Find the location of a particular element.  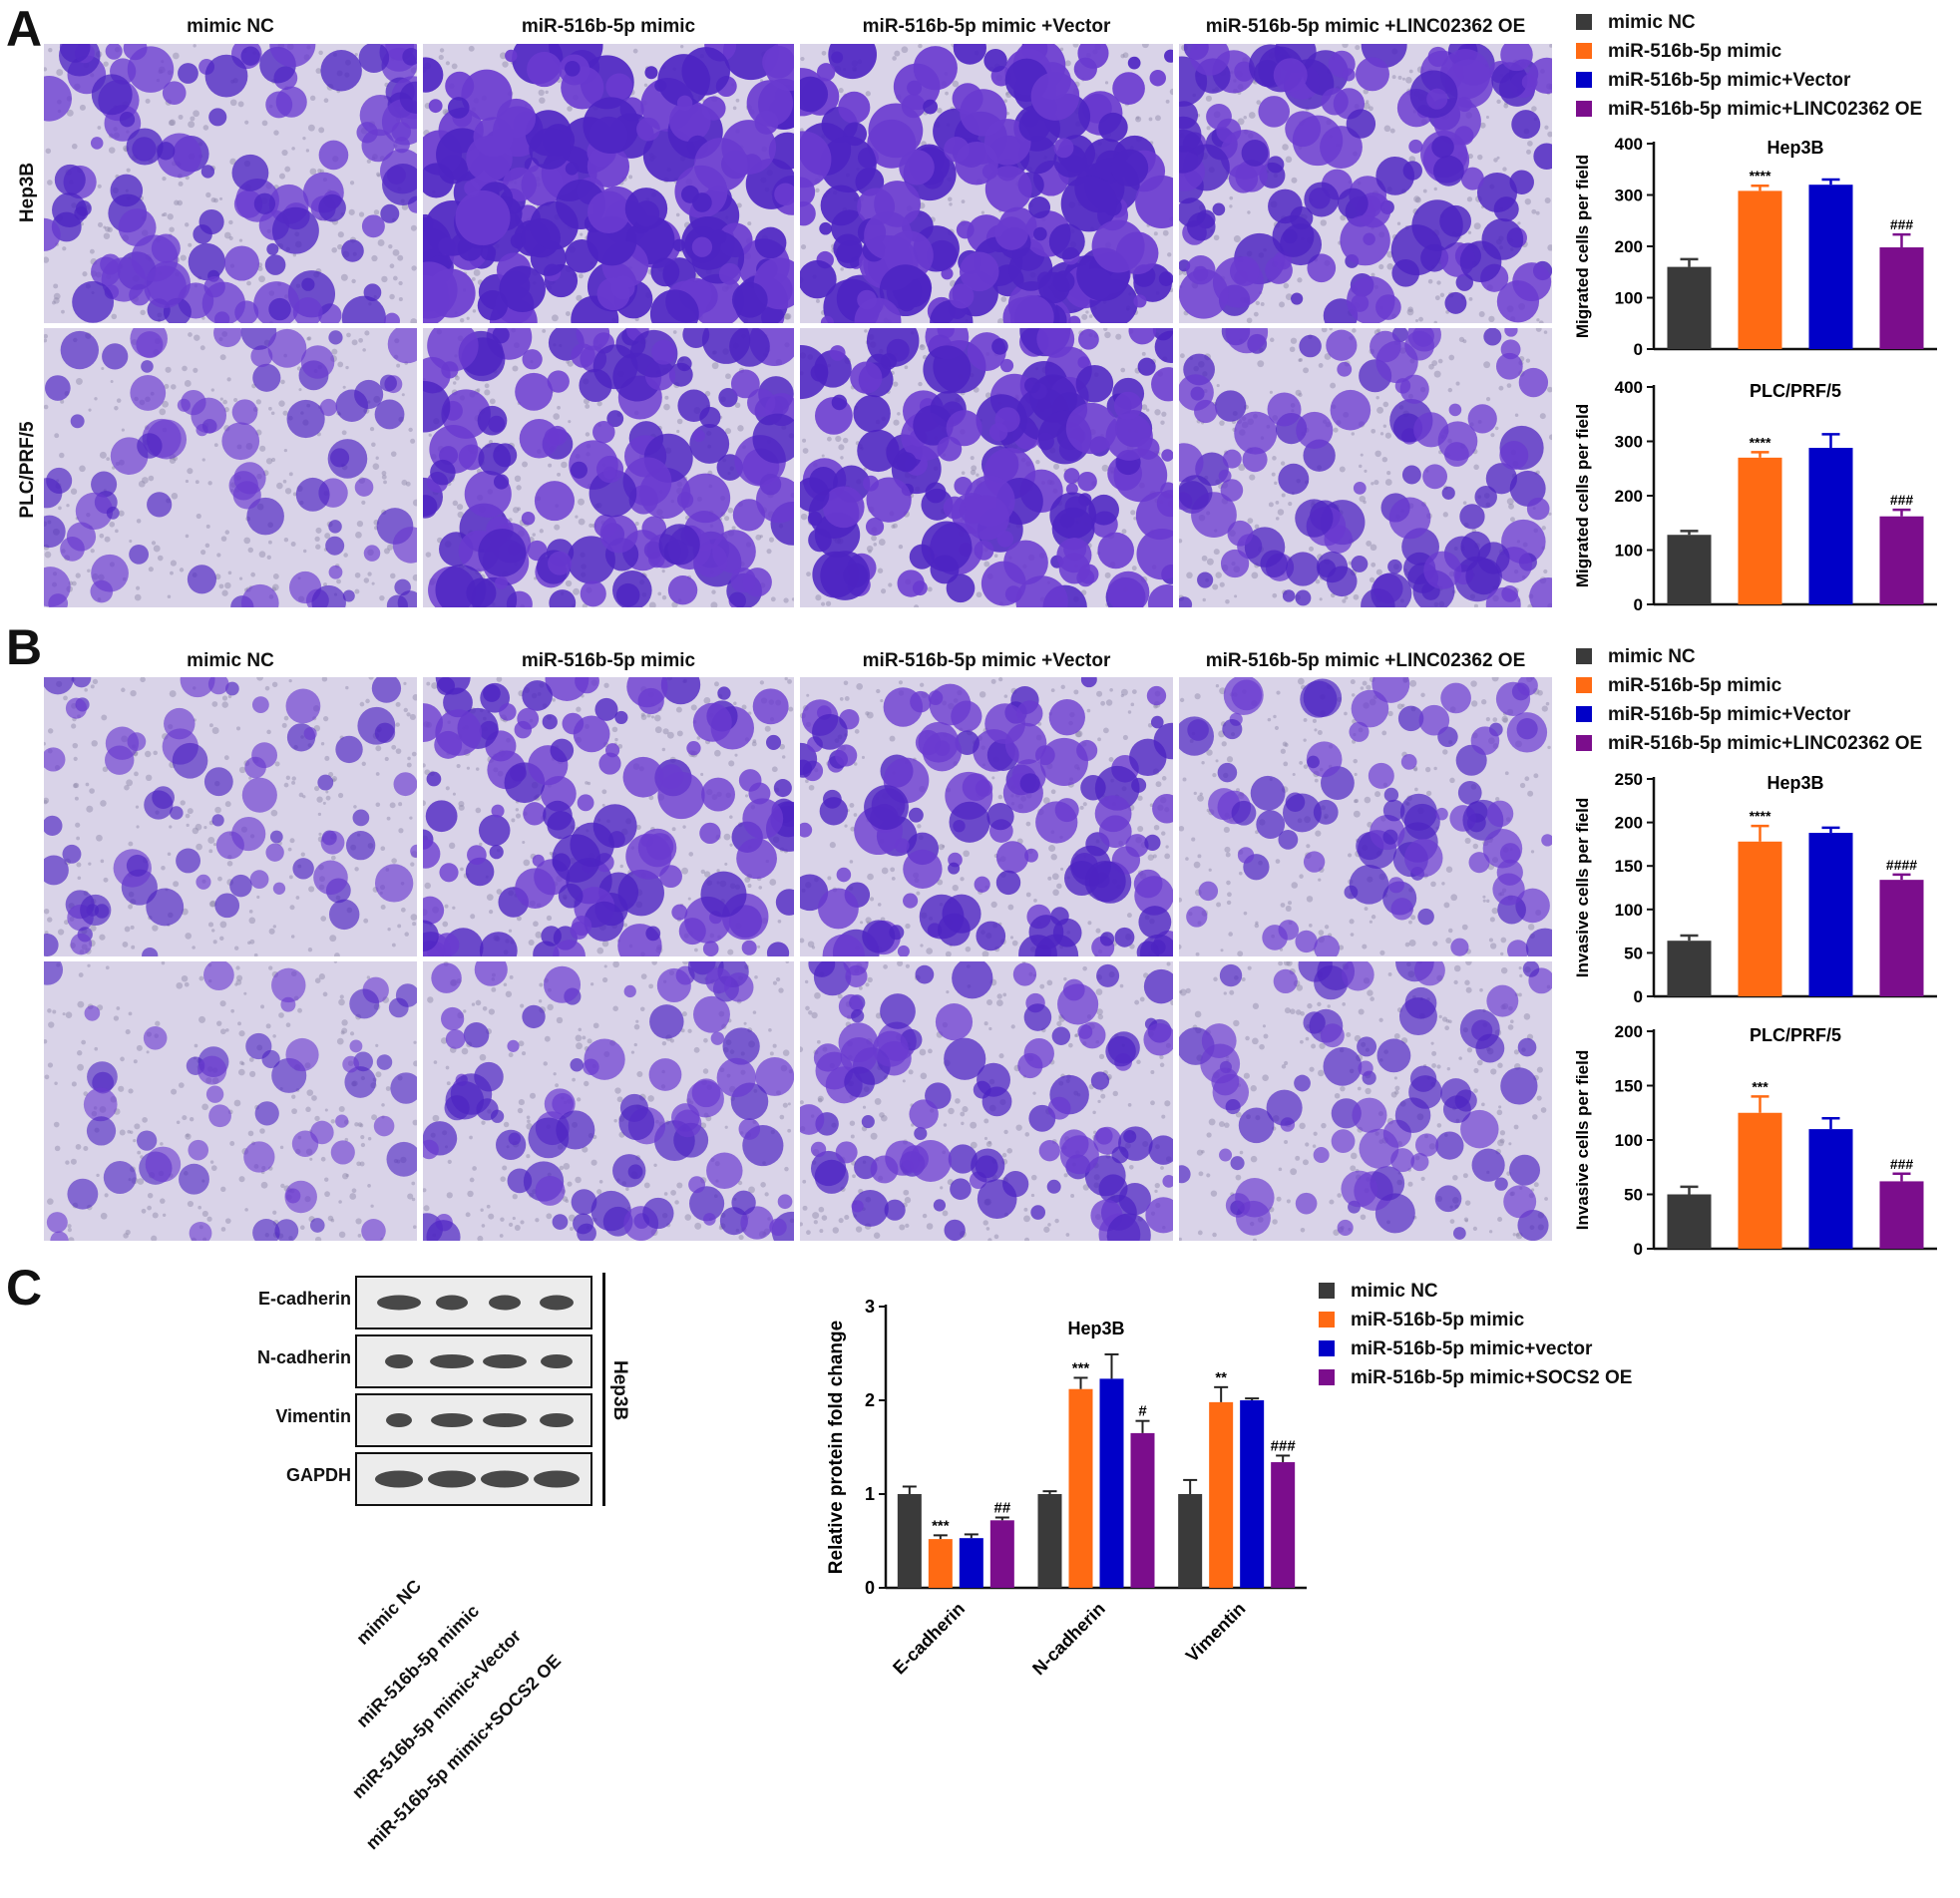

significance-label: ## is located at coordinates (1002, 1509).